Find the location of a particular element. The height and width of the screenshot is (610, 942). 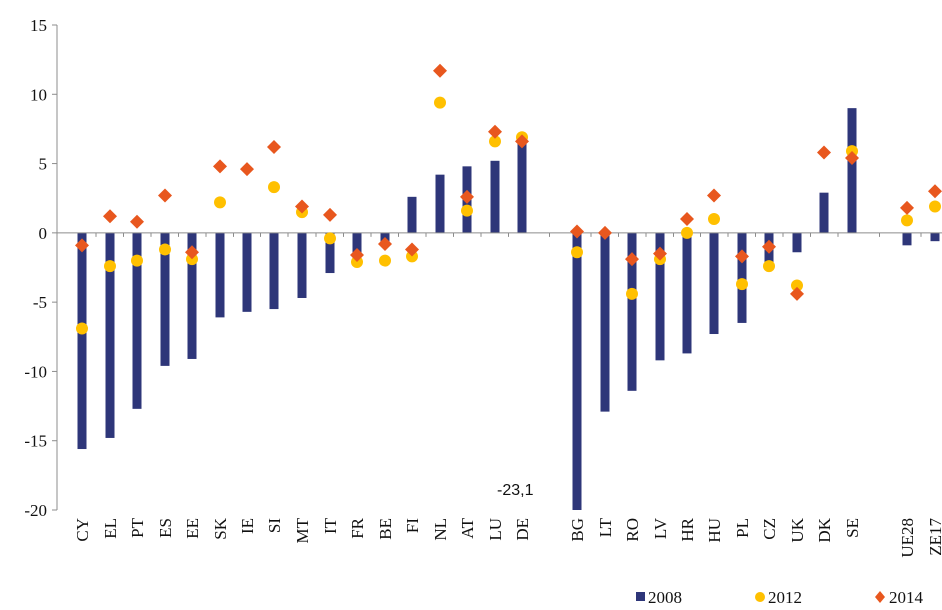

bar-2008-SE is located at coordinates (852, 170).